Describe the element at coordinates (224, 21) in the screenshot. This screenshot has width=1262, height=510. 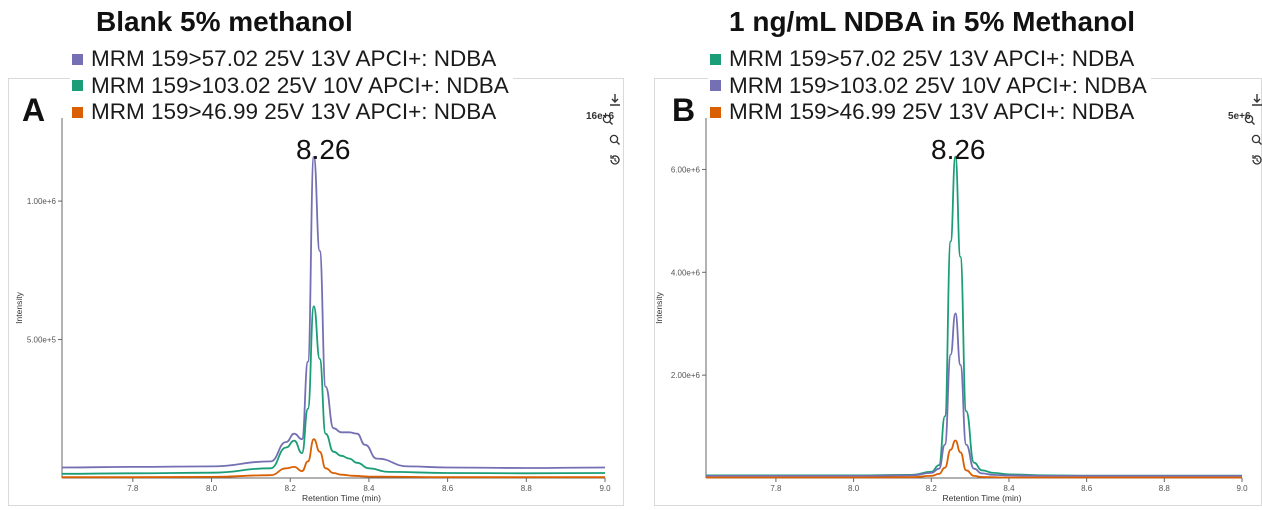
I see `panel-title: Blank 5% methanol` at that location.